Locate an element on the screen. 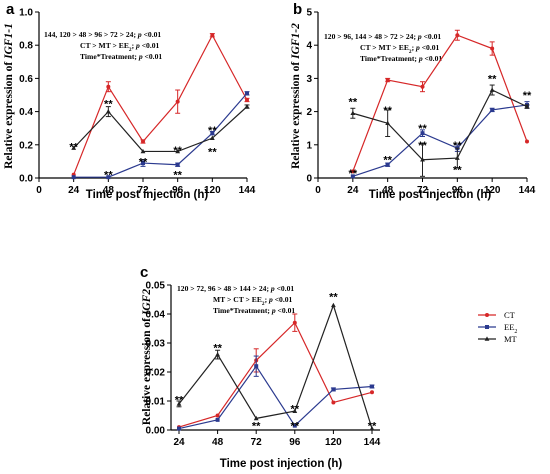 The width and height of the screenshot is (550, 474). panel-label: a is located at coordinates (10, 9).